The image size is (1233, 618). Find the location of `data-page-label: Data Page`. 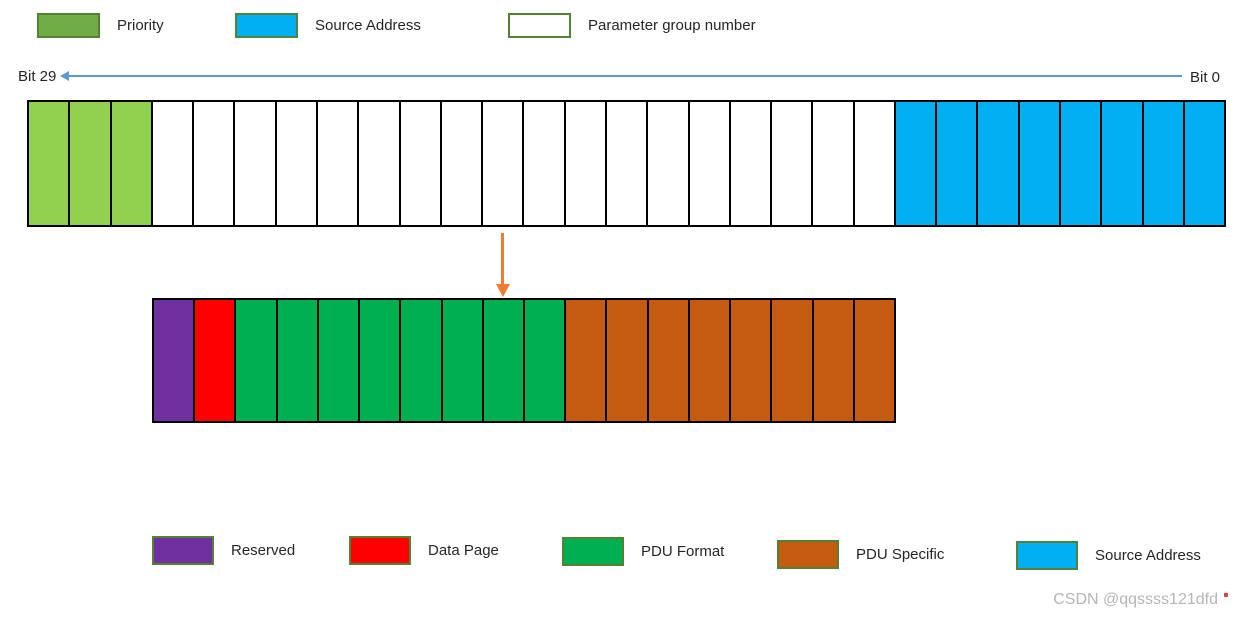

data-page-label: Data Page is located at coordinates (463, 550).